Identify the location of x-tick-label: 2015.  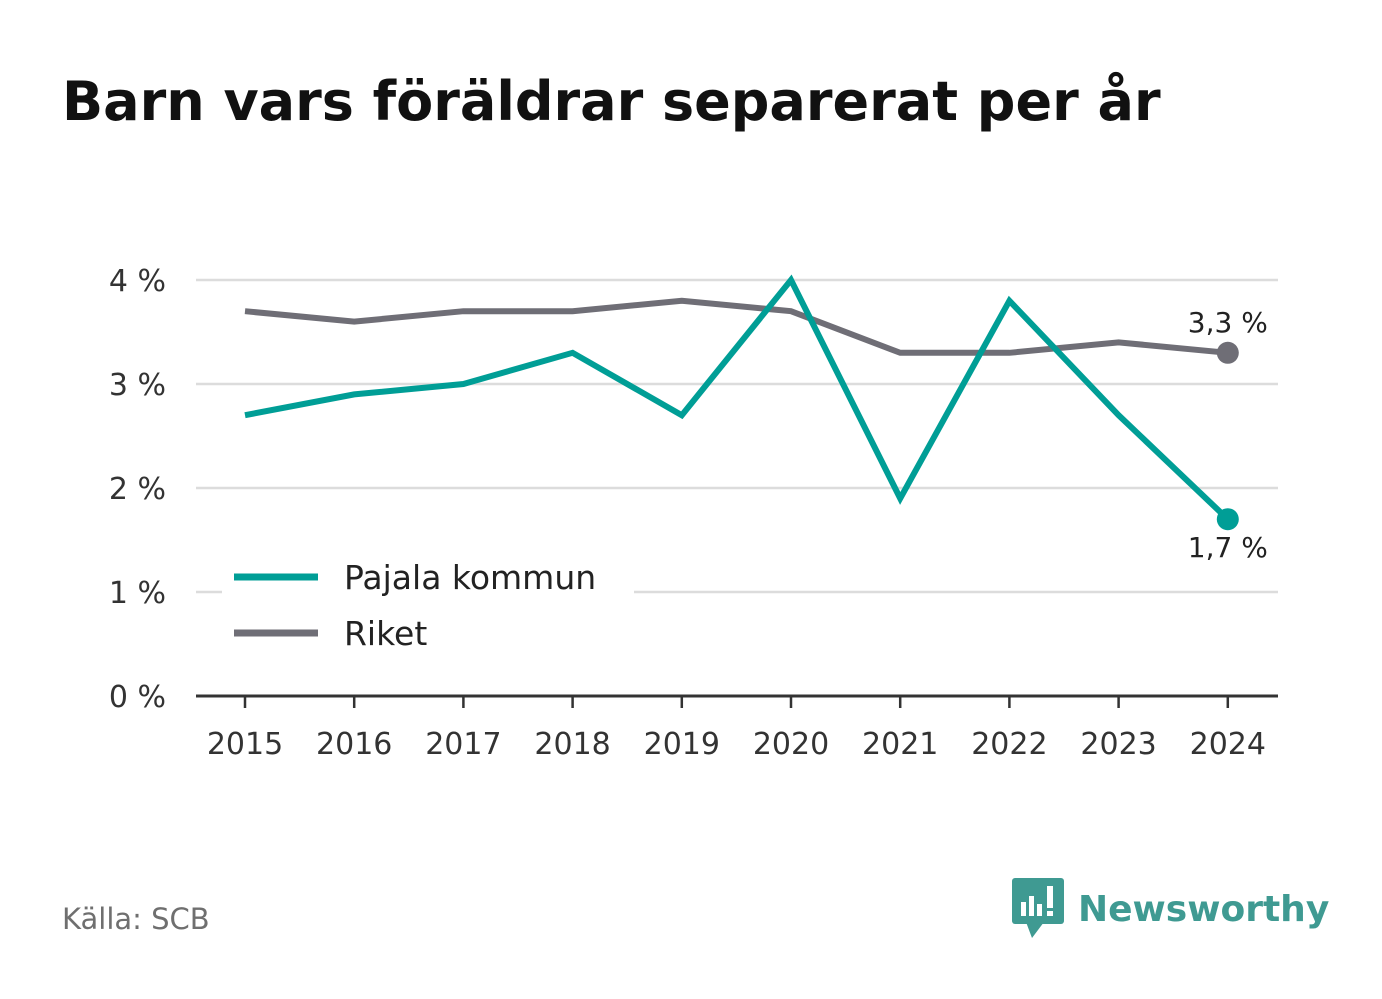
(245, 744).